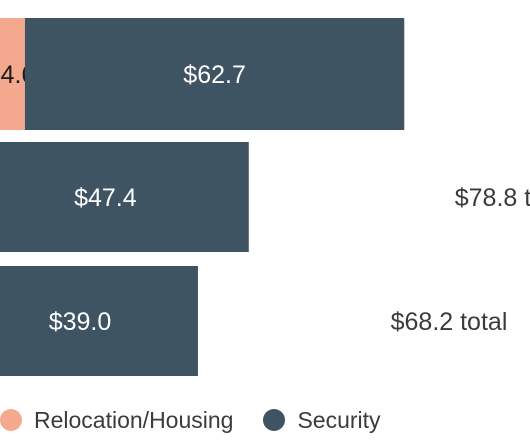 This screenshot has height=442, width=530. Describe the element at coordinates (11, 420) in the screenshot. I see `legend-swatch-relocation` at that location.